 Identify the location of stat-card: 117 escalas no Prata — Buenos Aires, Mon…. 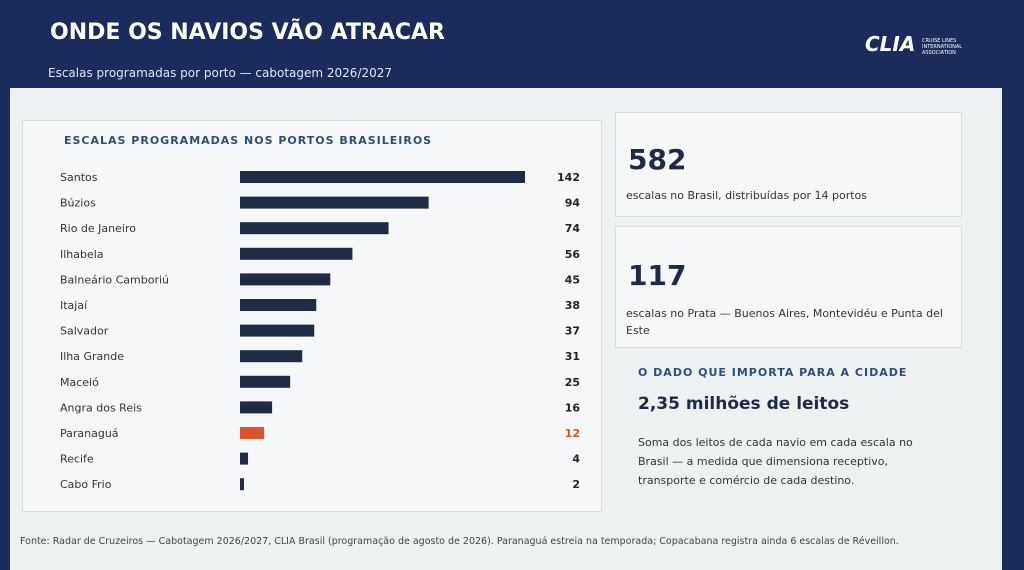
(788, 287).